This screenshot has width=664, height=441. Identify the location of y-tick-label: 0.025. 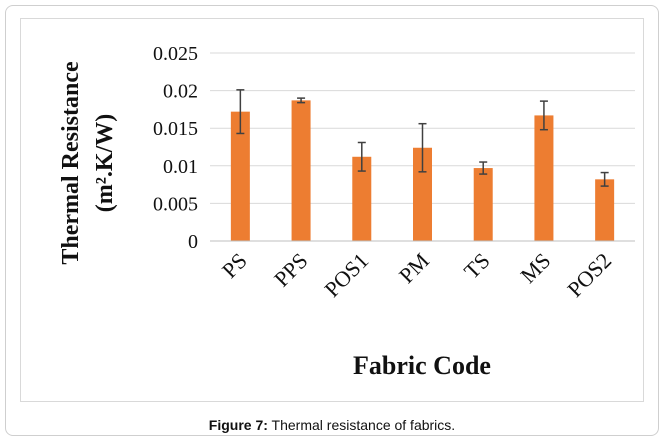
(175, 54).